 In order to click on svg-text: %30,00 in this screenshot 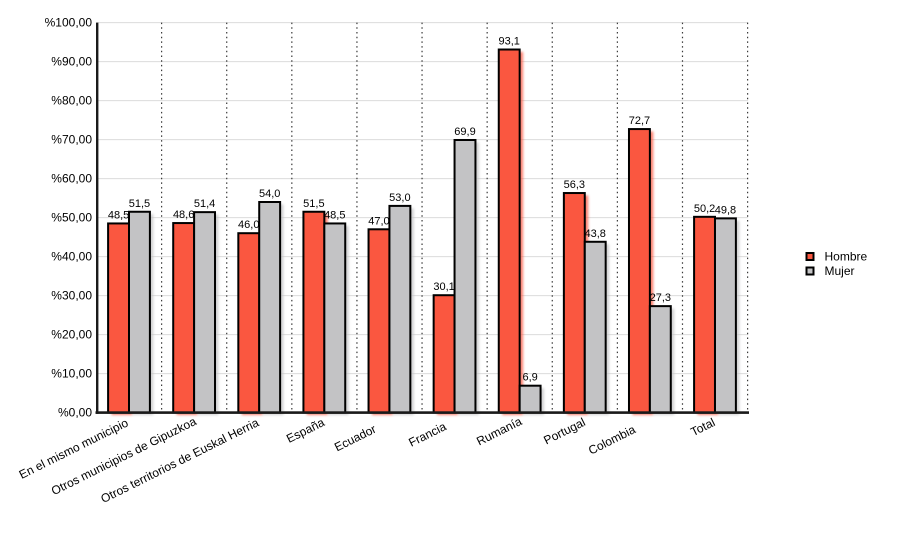, I will do `click(71, 296)`.